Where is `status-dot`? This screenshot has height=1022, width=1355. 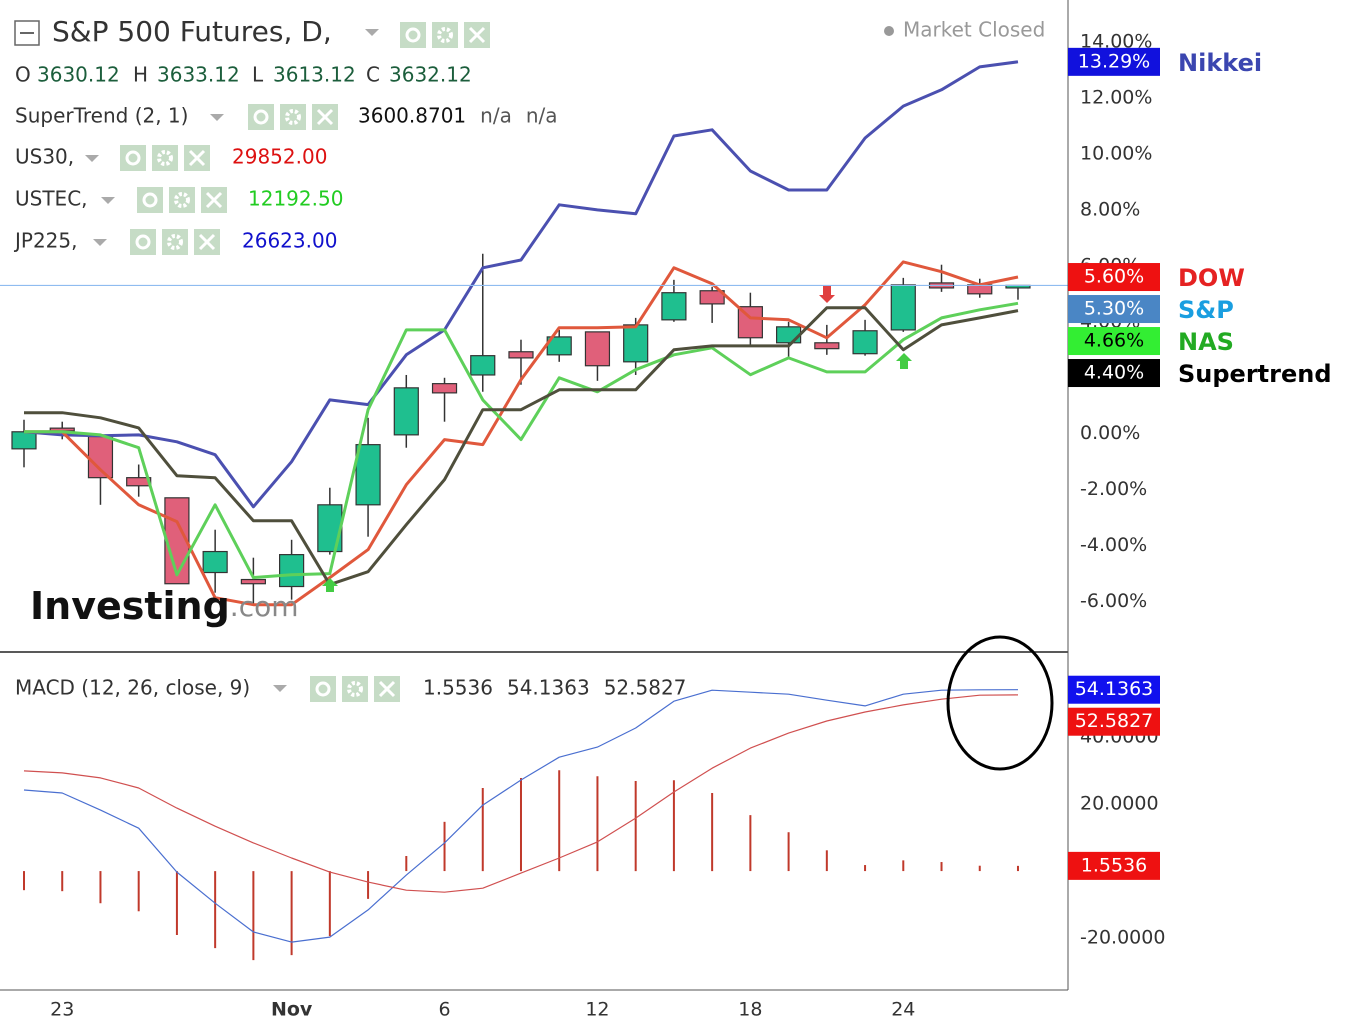 status-dot is located at coordinates (889, 31).